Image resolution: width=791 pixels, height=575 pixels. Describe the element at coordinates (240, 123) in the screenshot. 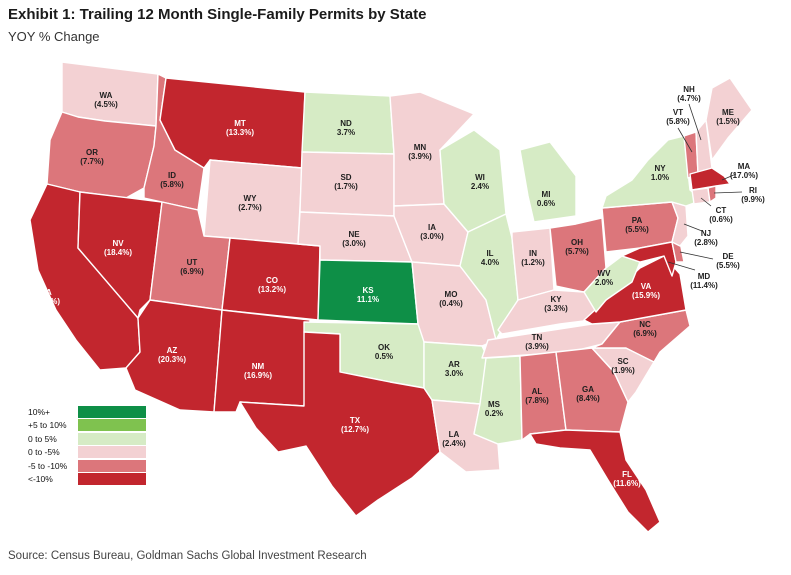

I see `label-MT-code: MT` at that location.